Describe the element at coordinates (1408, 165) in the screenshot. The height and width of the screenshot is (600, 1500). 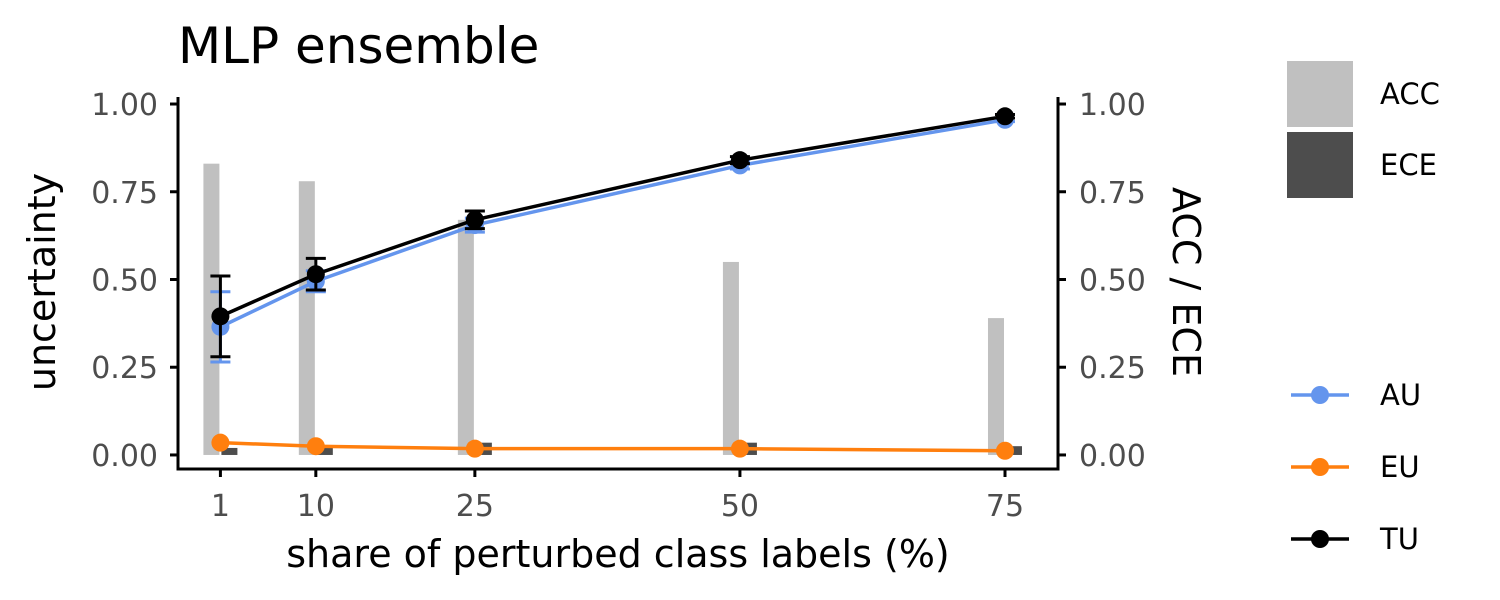
I see `legend-label-ece: ECE` at that location.